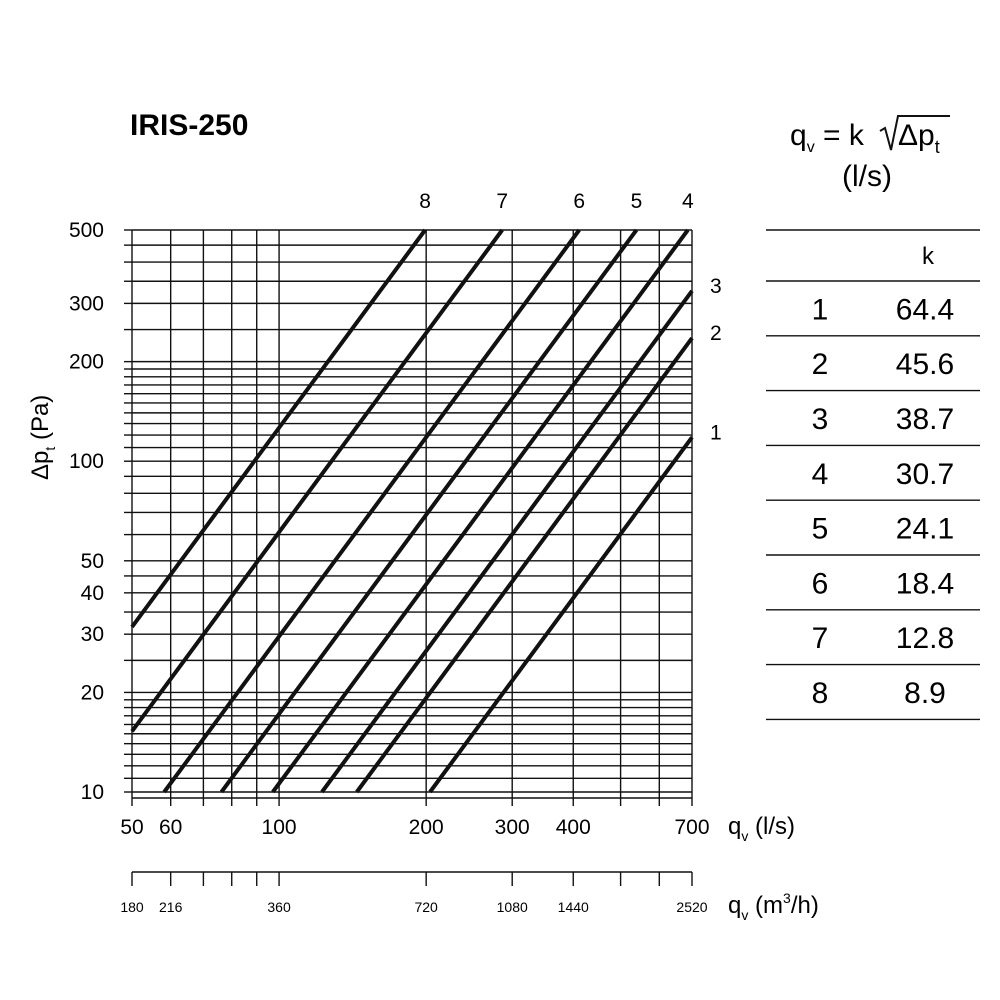 The image size is (1000, 1000). I want to click on x-tick-label: 400, so click(573, 827).